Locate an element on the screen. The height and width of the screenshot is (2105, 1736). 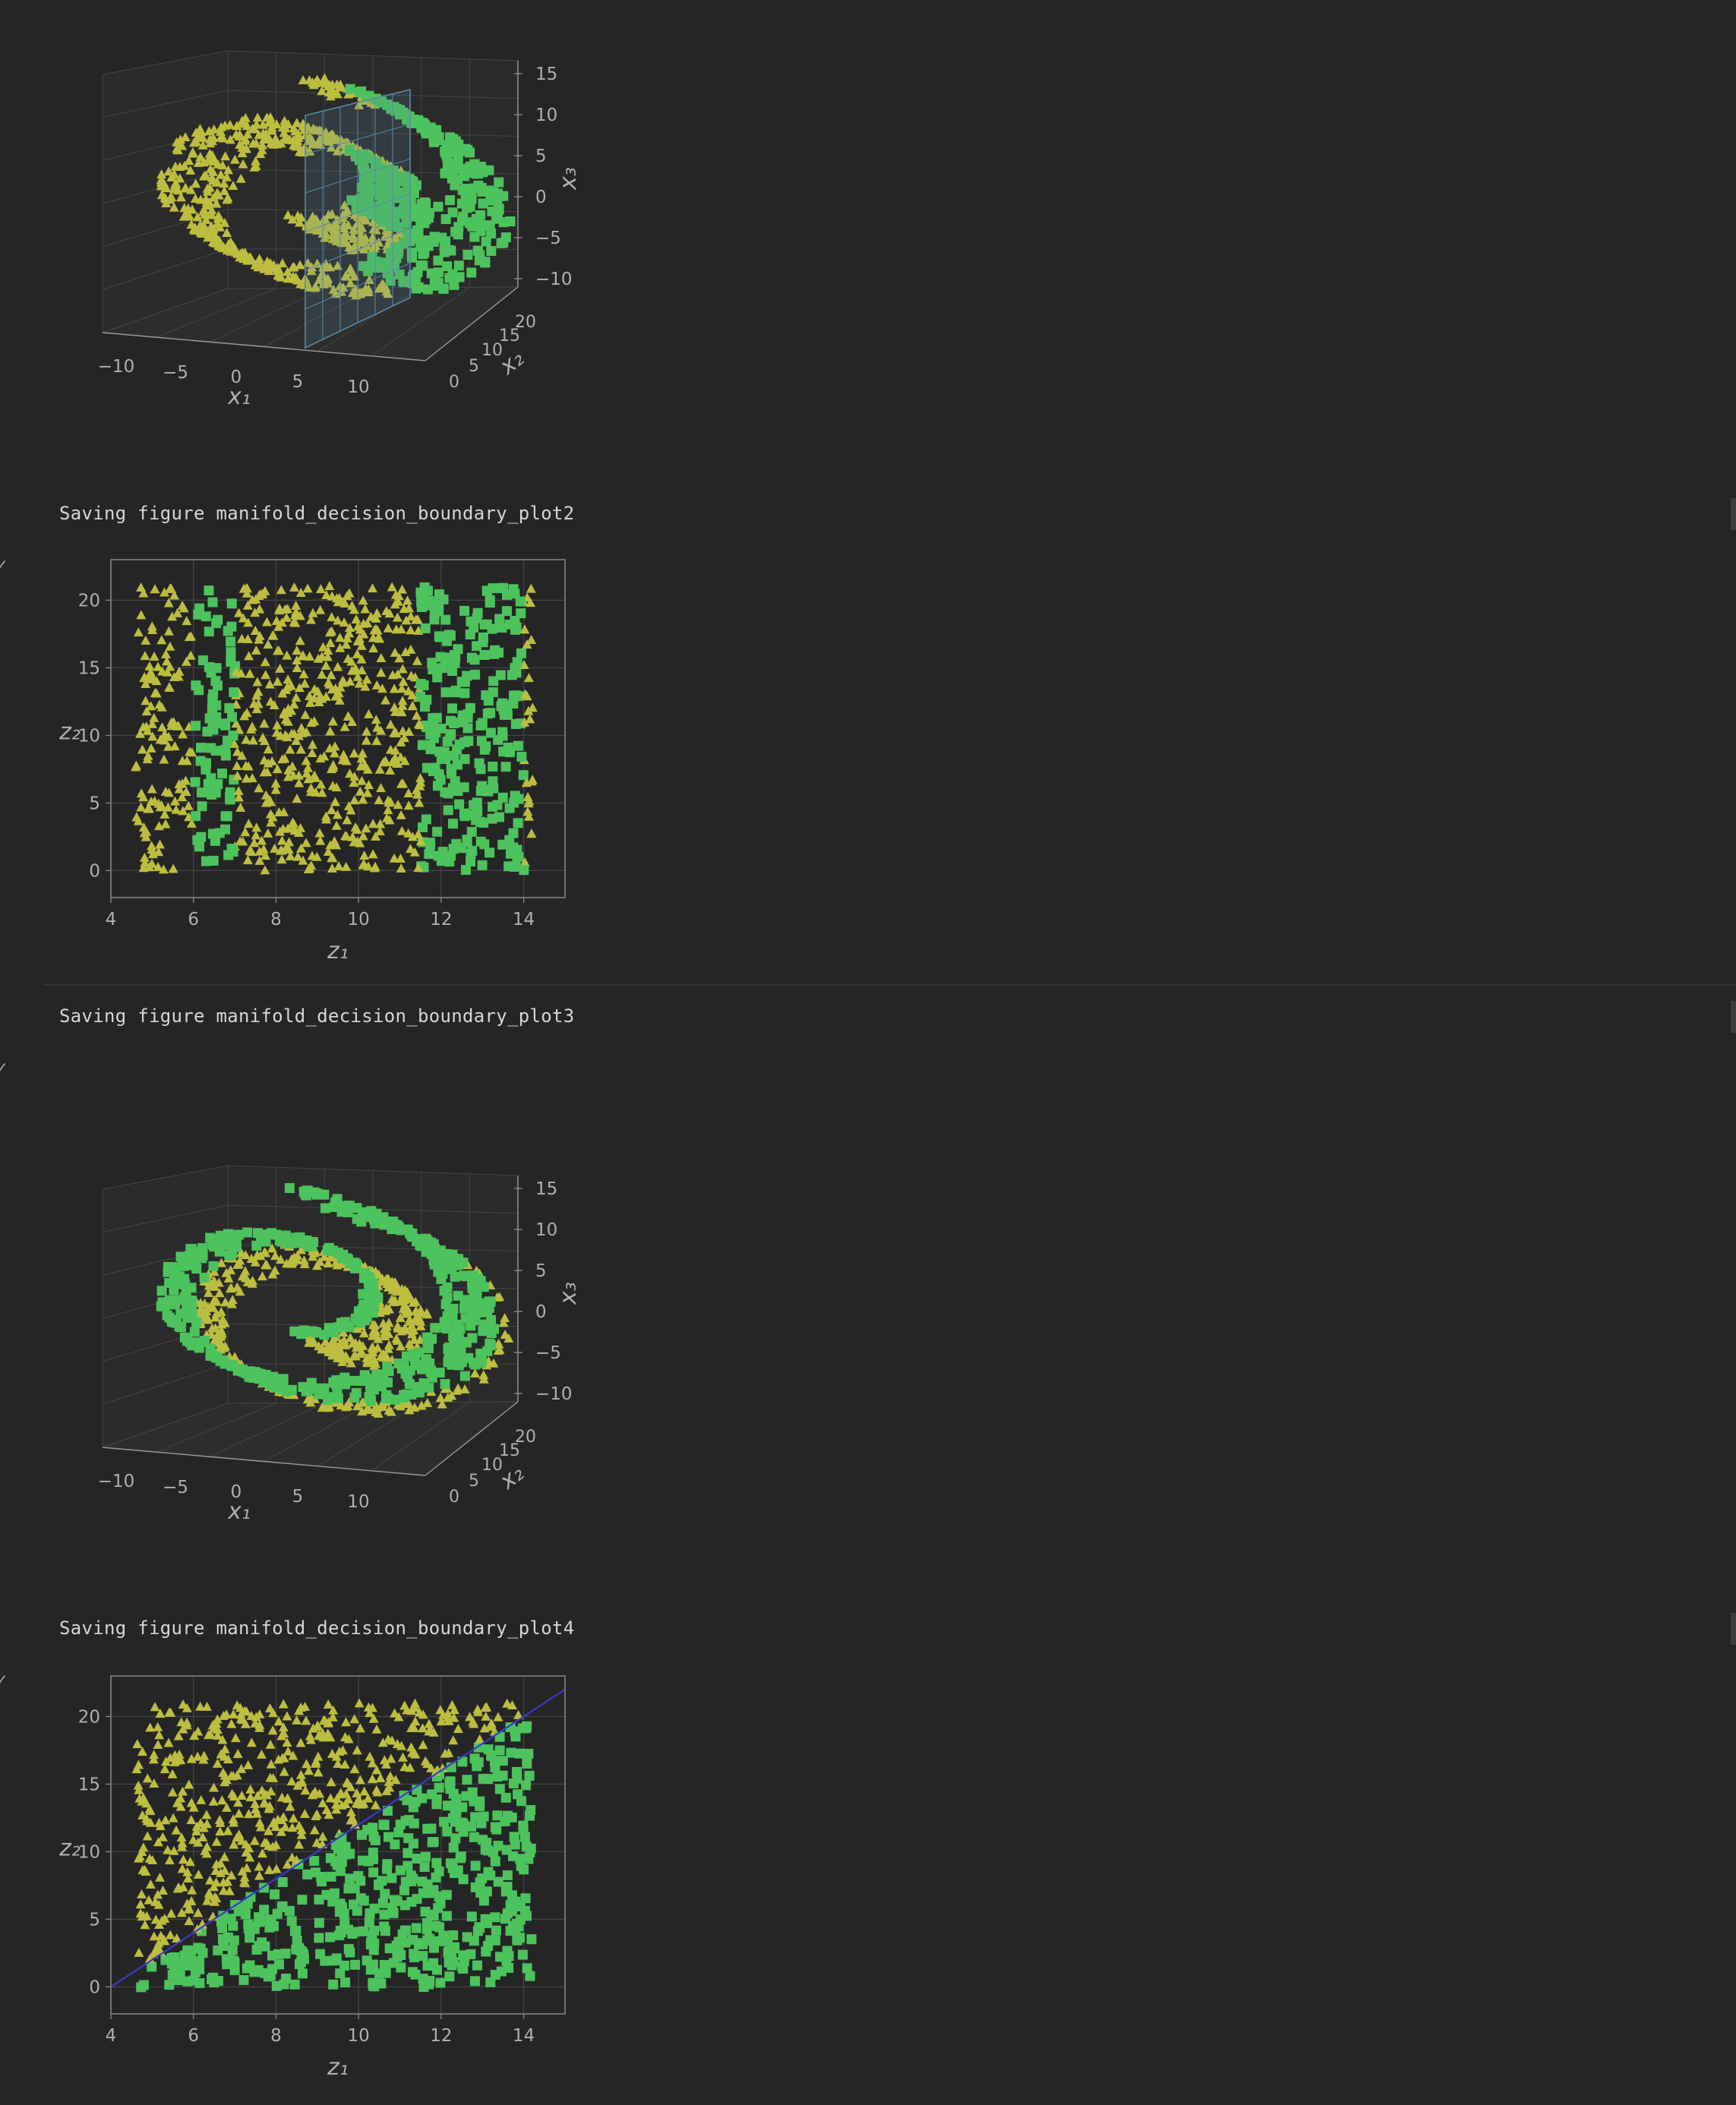
x-tick-label: 0 is located at coordinates (237, 378).